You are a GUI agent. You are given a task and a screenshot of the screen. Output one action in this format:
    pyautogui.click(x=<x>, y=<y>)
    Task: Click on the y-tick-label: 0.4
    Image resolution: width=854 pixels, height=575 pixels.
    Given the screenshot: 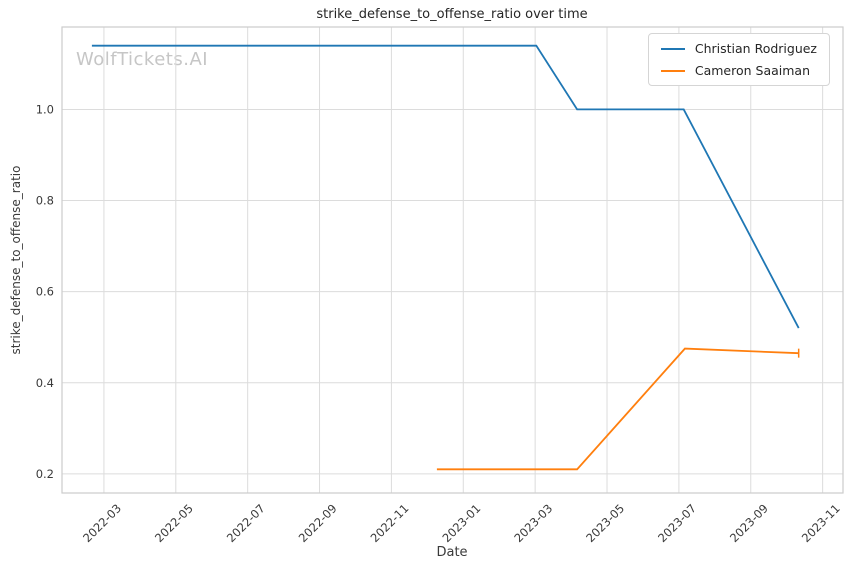 What is the action you would take?
    pyautogui.click(x=45, y=383)
    